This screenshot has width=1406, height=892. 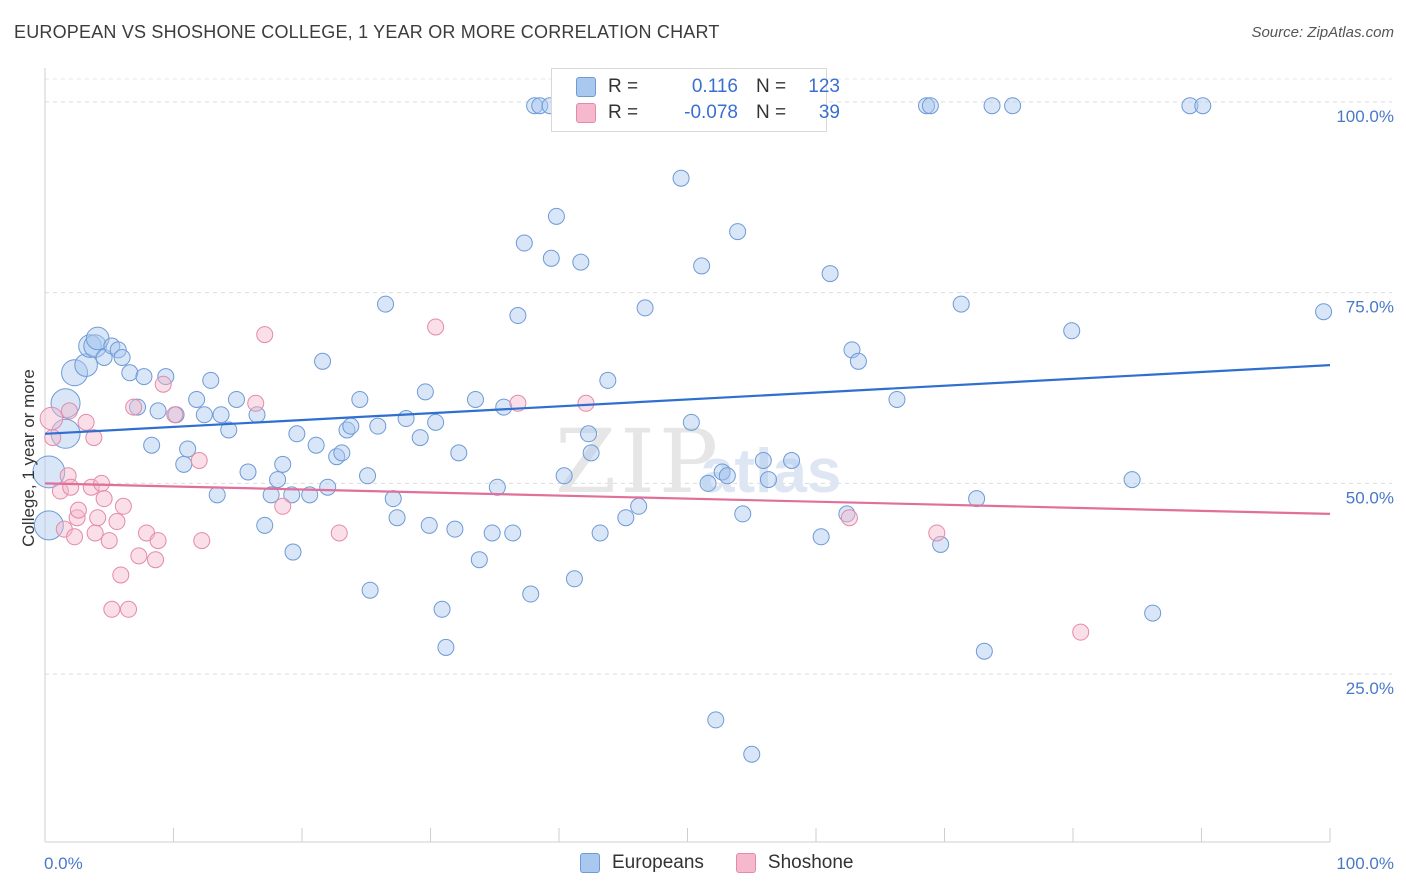 What do you see at coordinates (1370, 497) in the screenshot?
I see `y-tick-label: 50.0%` at bounding box center [1370, 497].